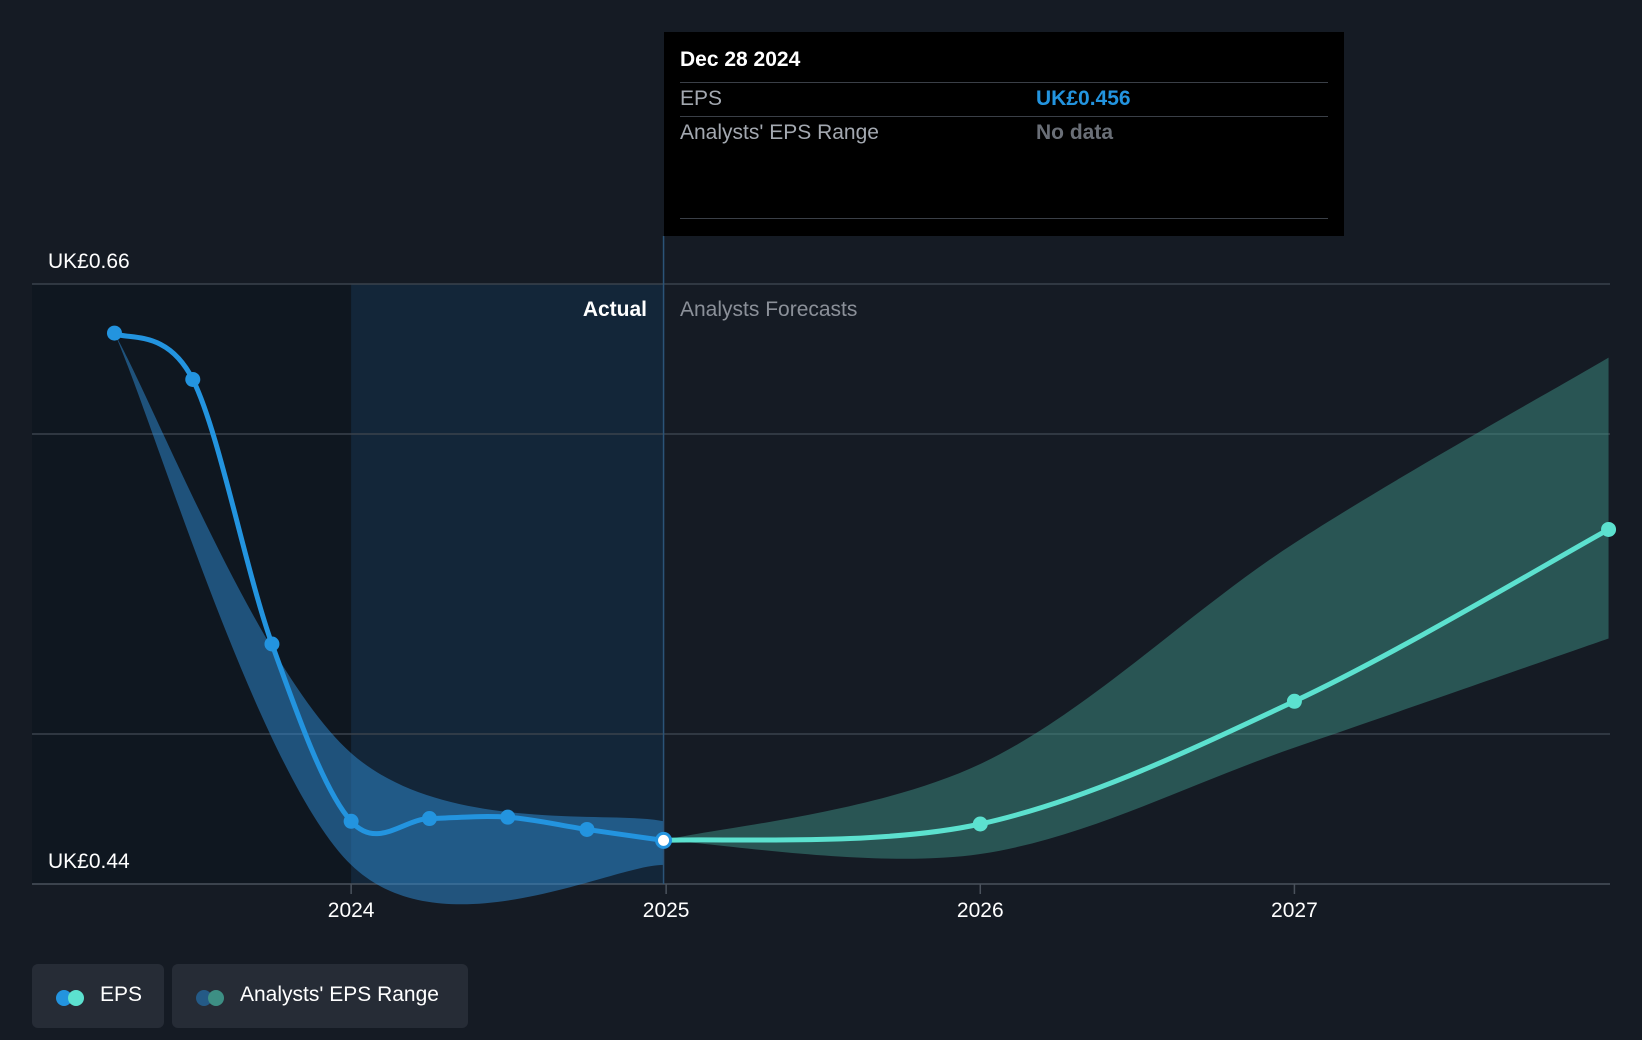 The width and height of the screenshot is (1642, 1040). I want to click on eps-point-selected, so click(664, 840).